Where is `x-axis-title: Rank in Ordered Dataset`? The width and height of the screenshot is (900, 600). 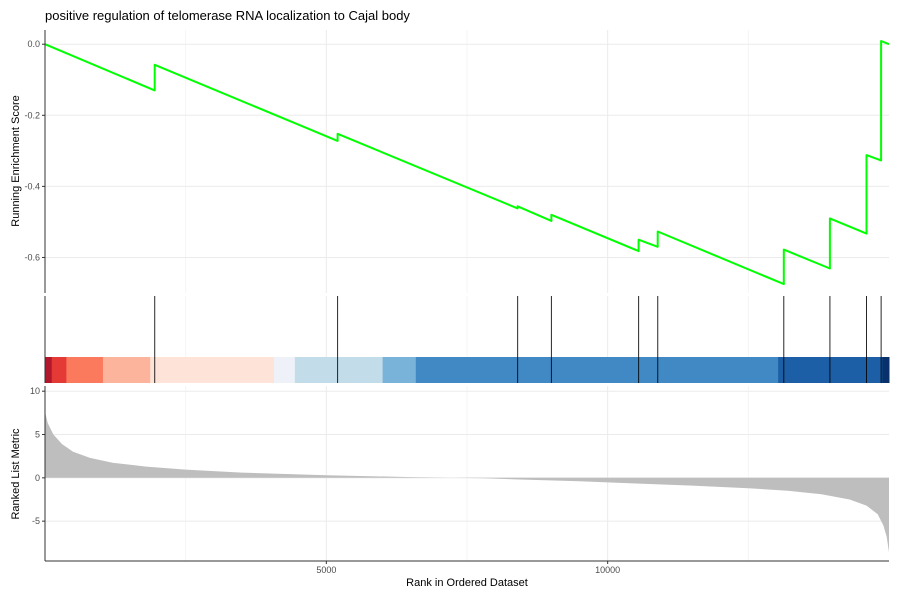
x-axis-title: Rank in Ordered Dataset is located at coordinates (467, 583).